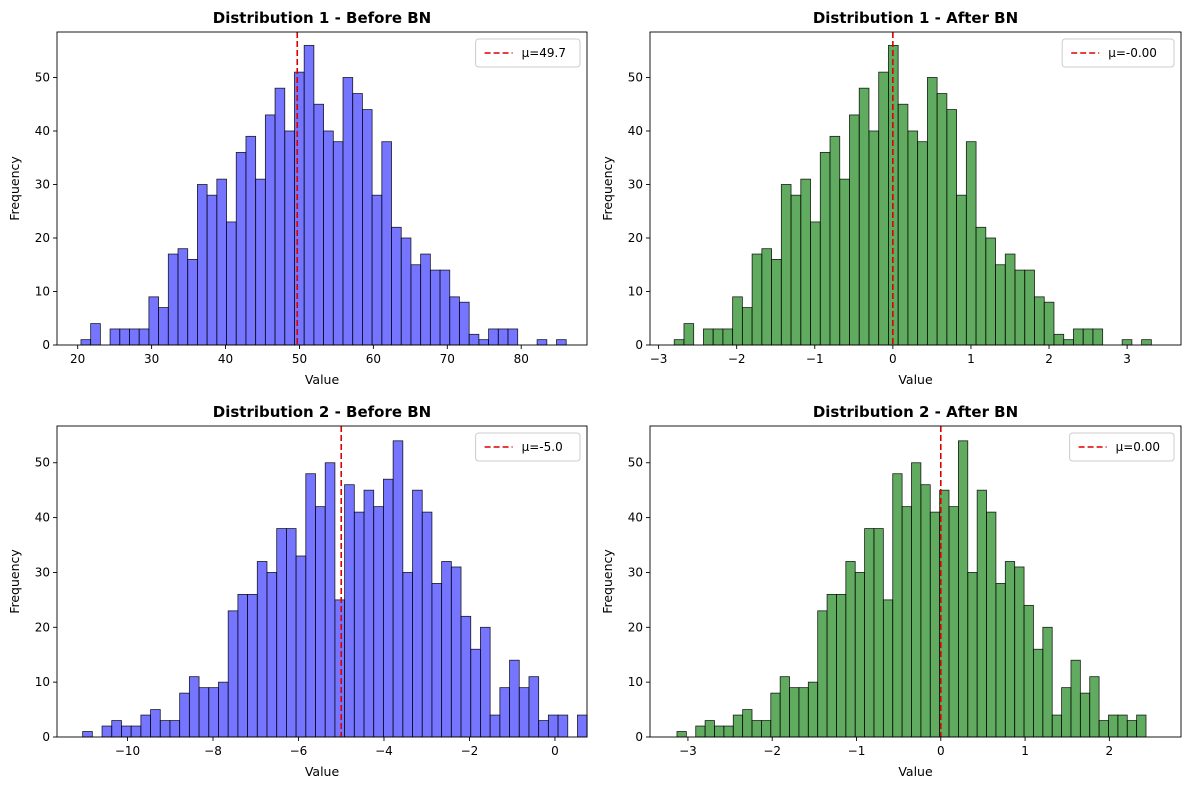 This screenshot has width=1189, height=790. What do you see at coordinates (225, 359) in the screenshot?
I see `x-tick-label: 40` at bounding box center [225, 359].